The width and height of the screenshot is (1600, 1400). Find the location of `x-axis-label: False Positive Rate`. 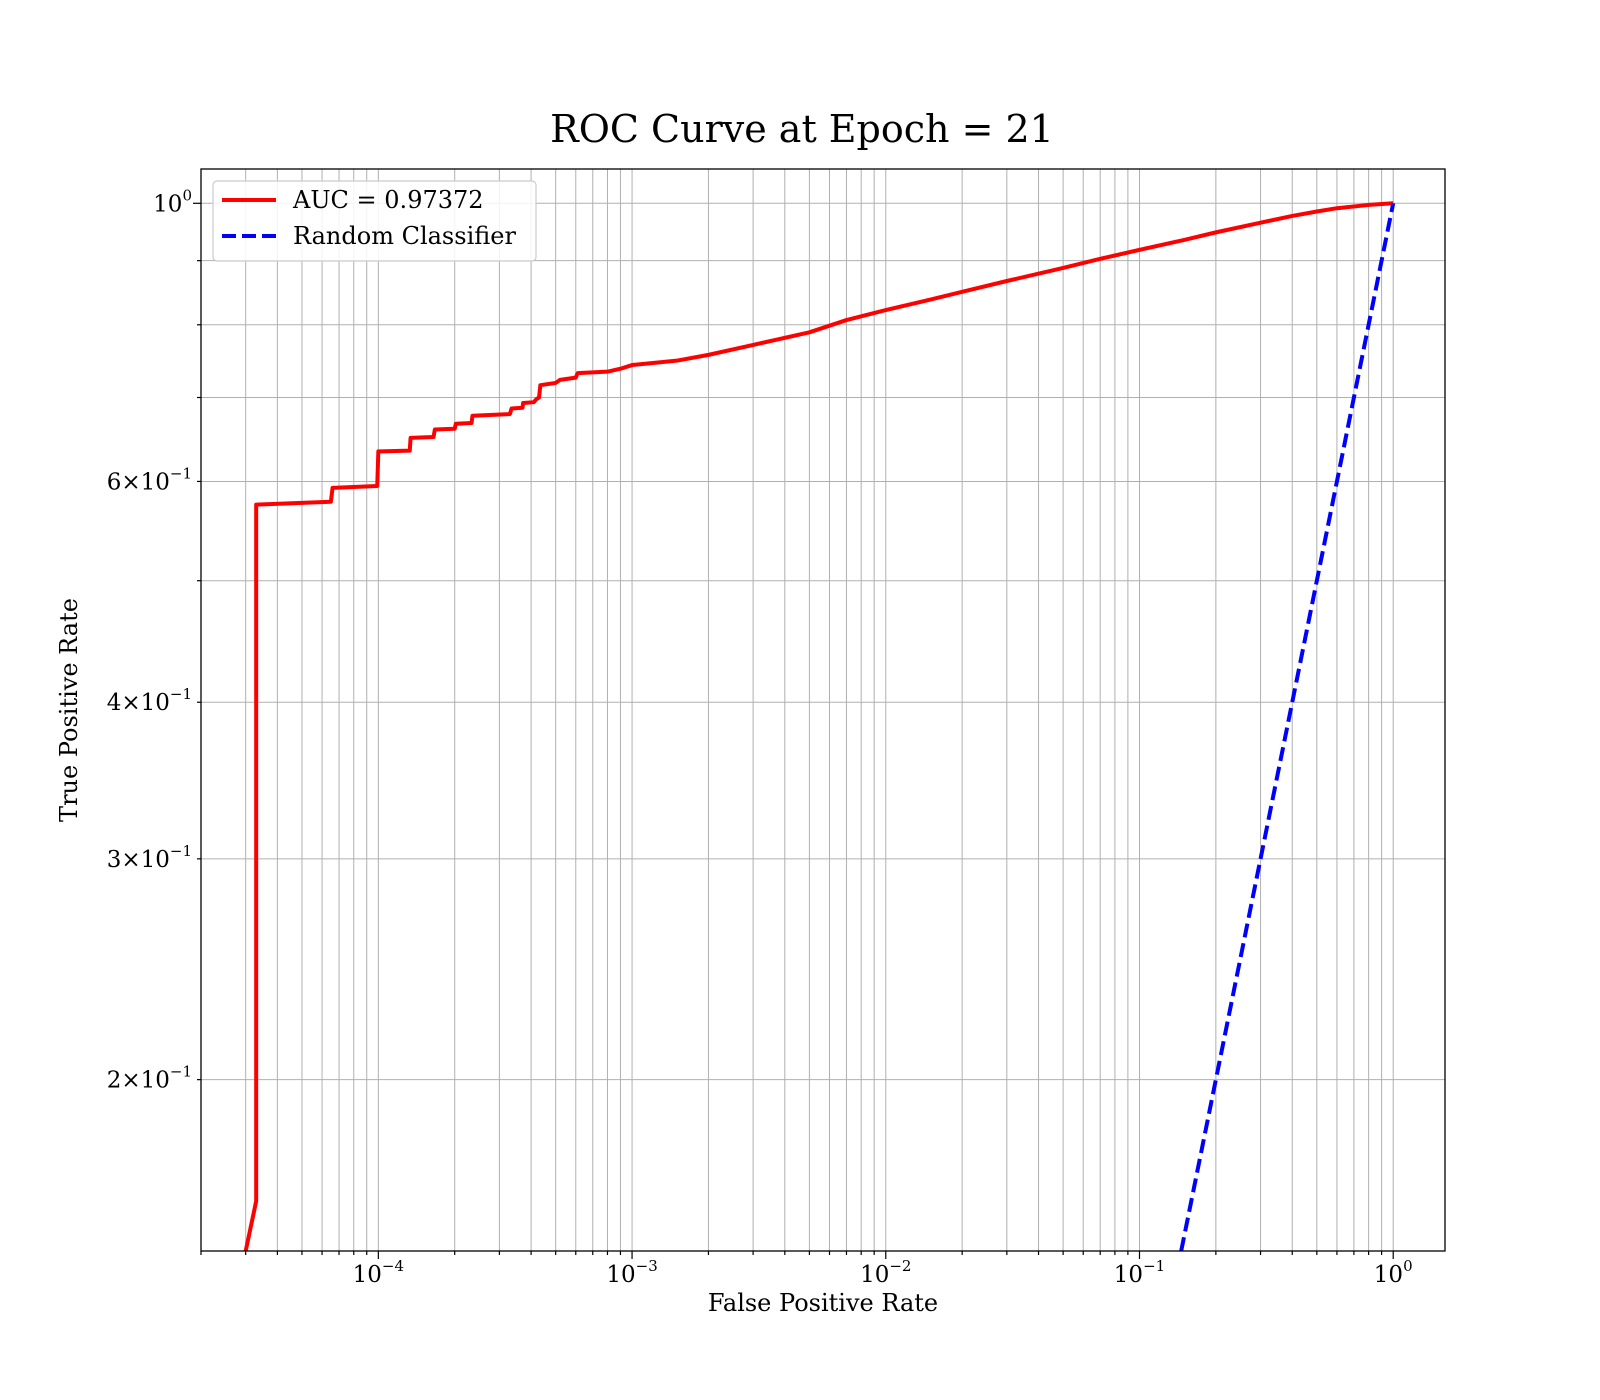

x-axis-label: False Positive Rate is located at coordinates (823, 1303).